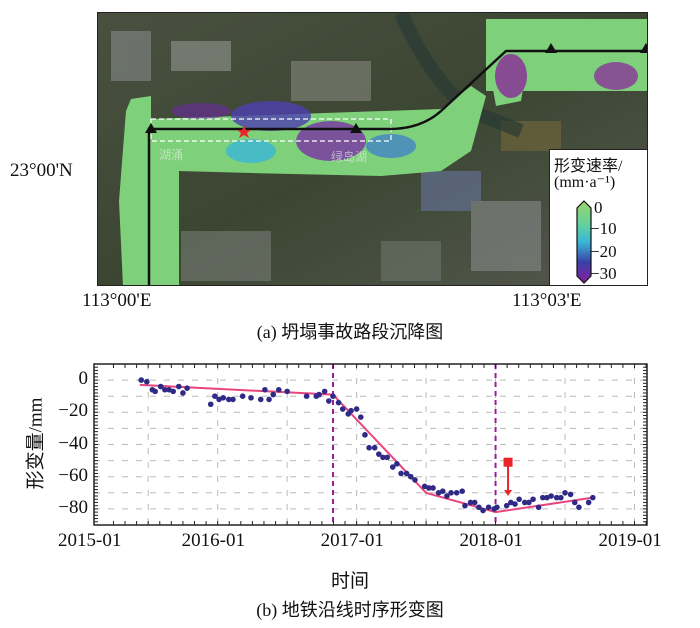  Describe the element at coordinates (244, 131) in the screenshot. I see `accident-star-icon` at that location.